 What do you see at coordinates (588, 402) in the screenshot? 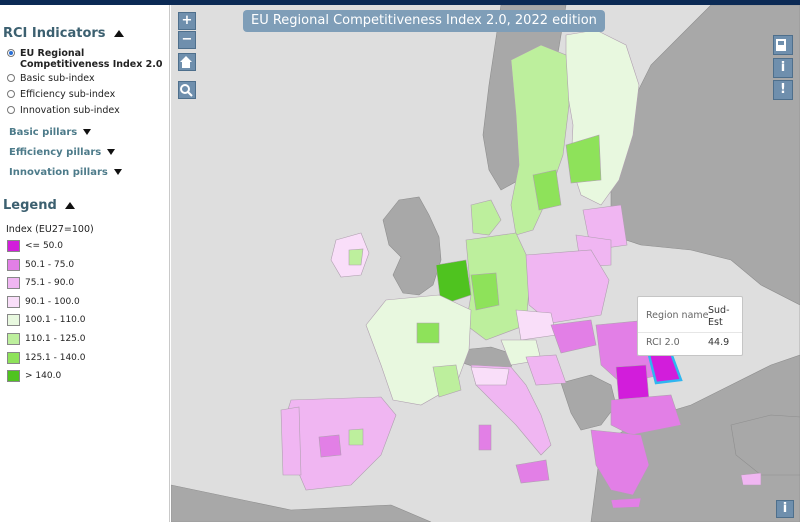
I see `western-balkans-land` at bounding box center [588, 402].